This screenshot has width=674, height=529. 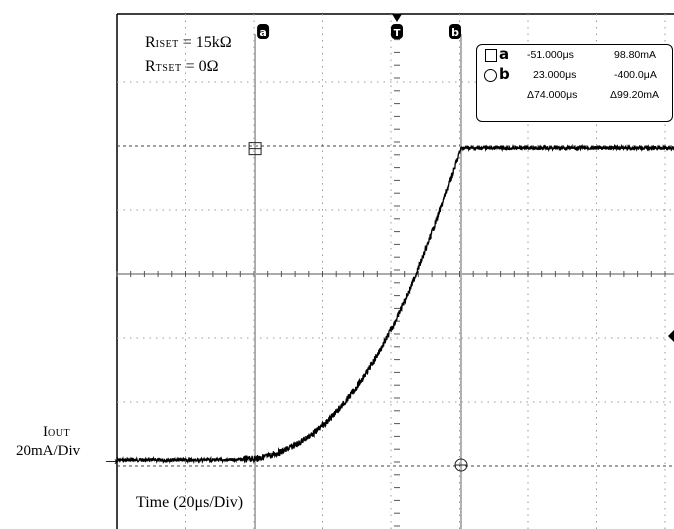 What do you see at coordinates (112, 459) in the screenshot?
I see `ground-arrow: →` at bounding box center [112, 459].